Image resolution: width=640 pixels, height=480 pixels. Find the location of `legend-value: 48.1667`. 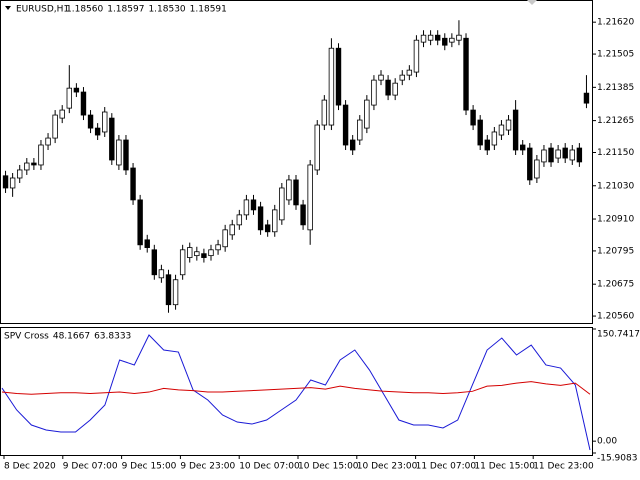

legend-value: 48.1667 is located at coordinates (71, 337).